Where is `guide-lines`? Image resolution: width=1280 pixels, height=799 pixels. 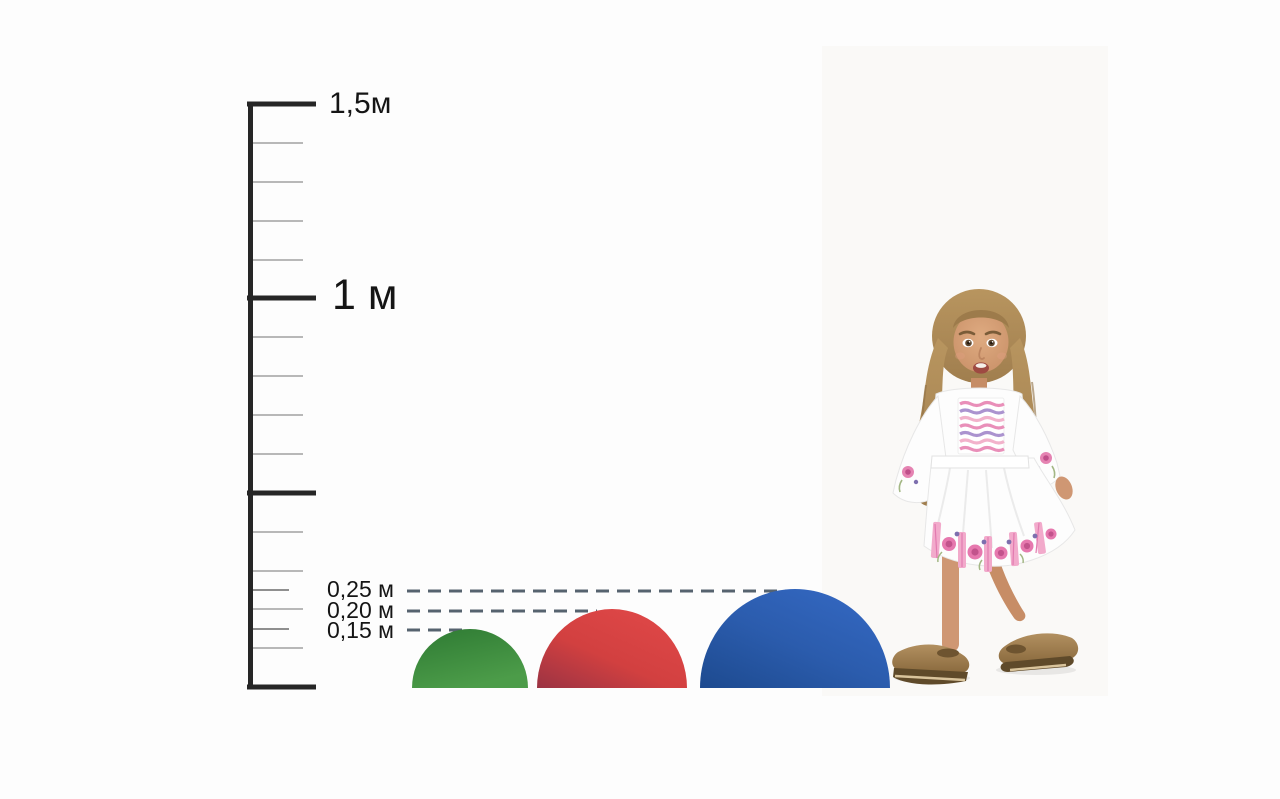
guide-lines is located at coordinates (596, 610).